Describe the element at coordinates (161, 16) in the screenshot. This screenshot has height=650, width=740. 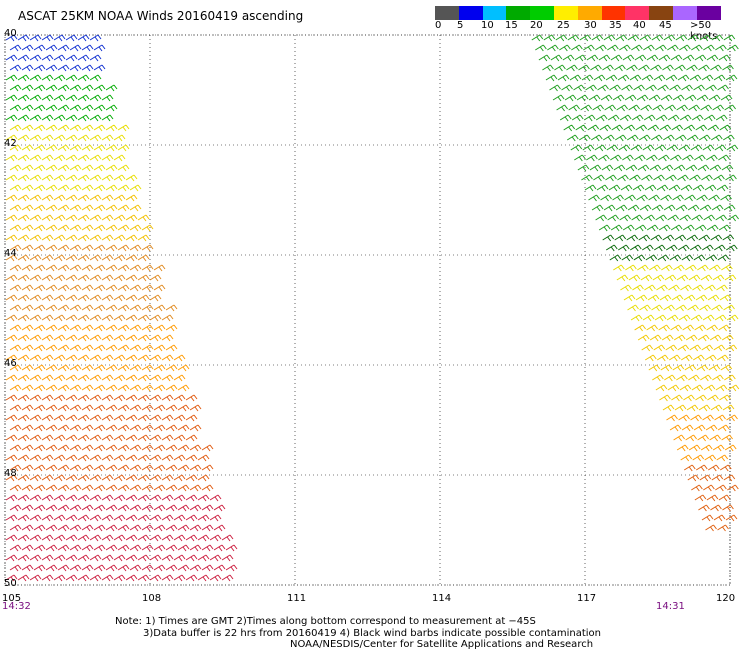
I see `map-title: ASCAT 25KM NOAA Winds 20160419 ascending` at that location.